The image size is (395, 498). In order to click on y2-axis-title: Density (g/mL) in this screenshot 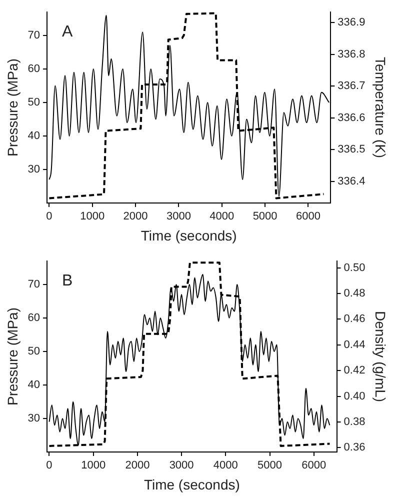, I will do `click(380, 356)`.